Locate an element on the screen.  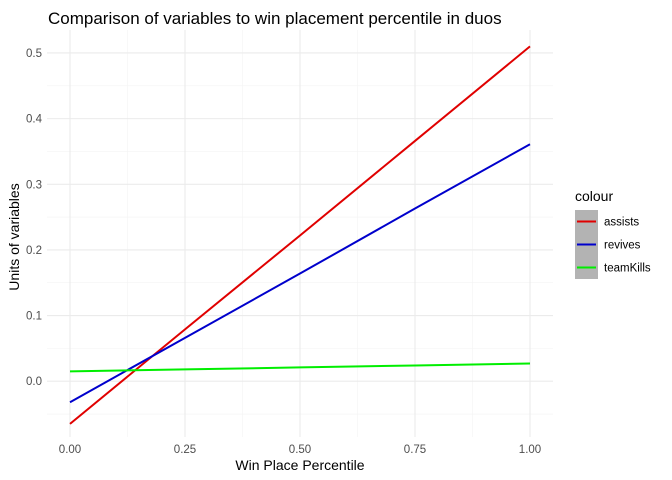
y-tick-label: 0.2 is located at coordinates (34, 251).